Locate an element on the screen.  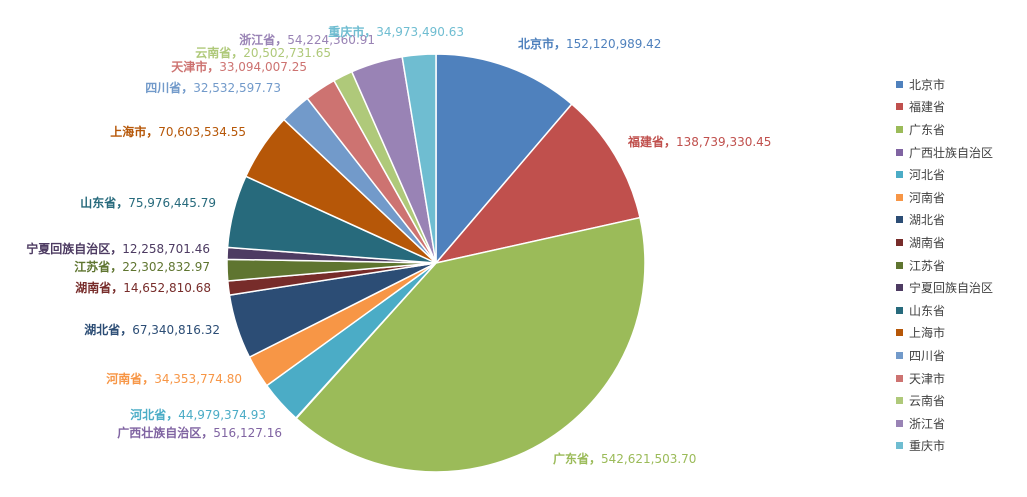
data-label-value: 542,621,503.70 is located at coordinates (648, 459).